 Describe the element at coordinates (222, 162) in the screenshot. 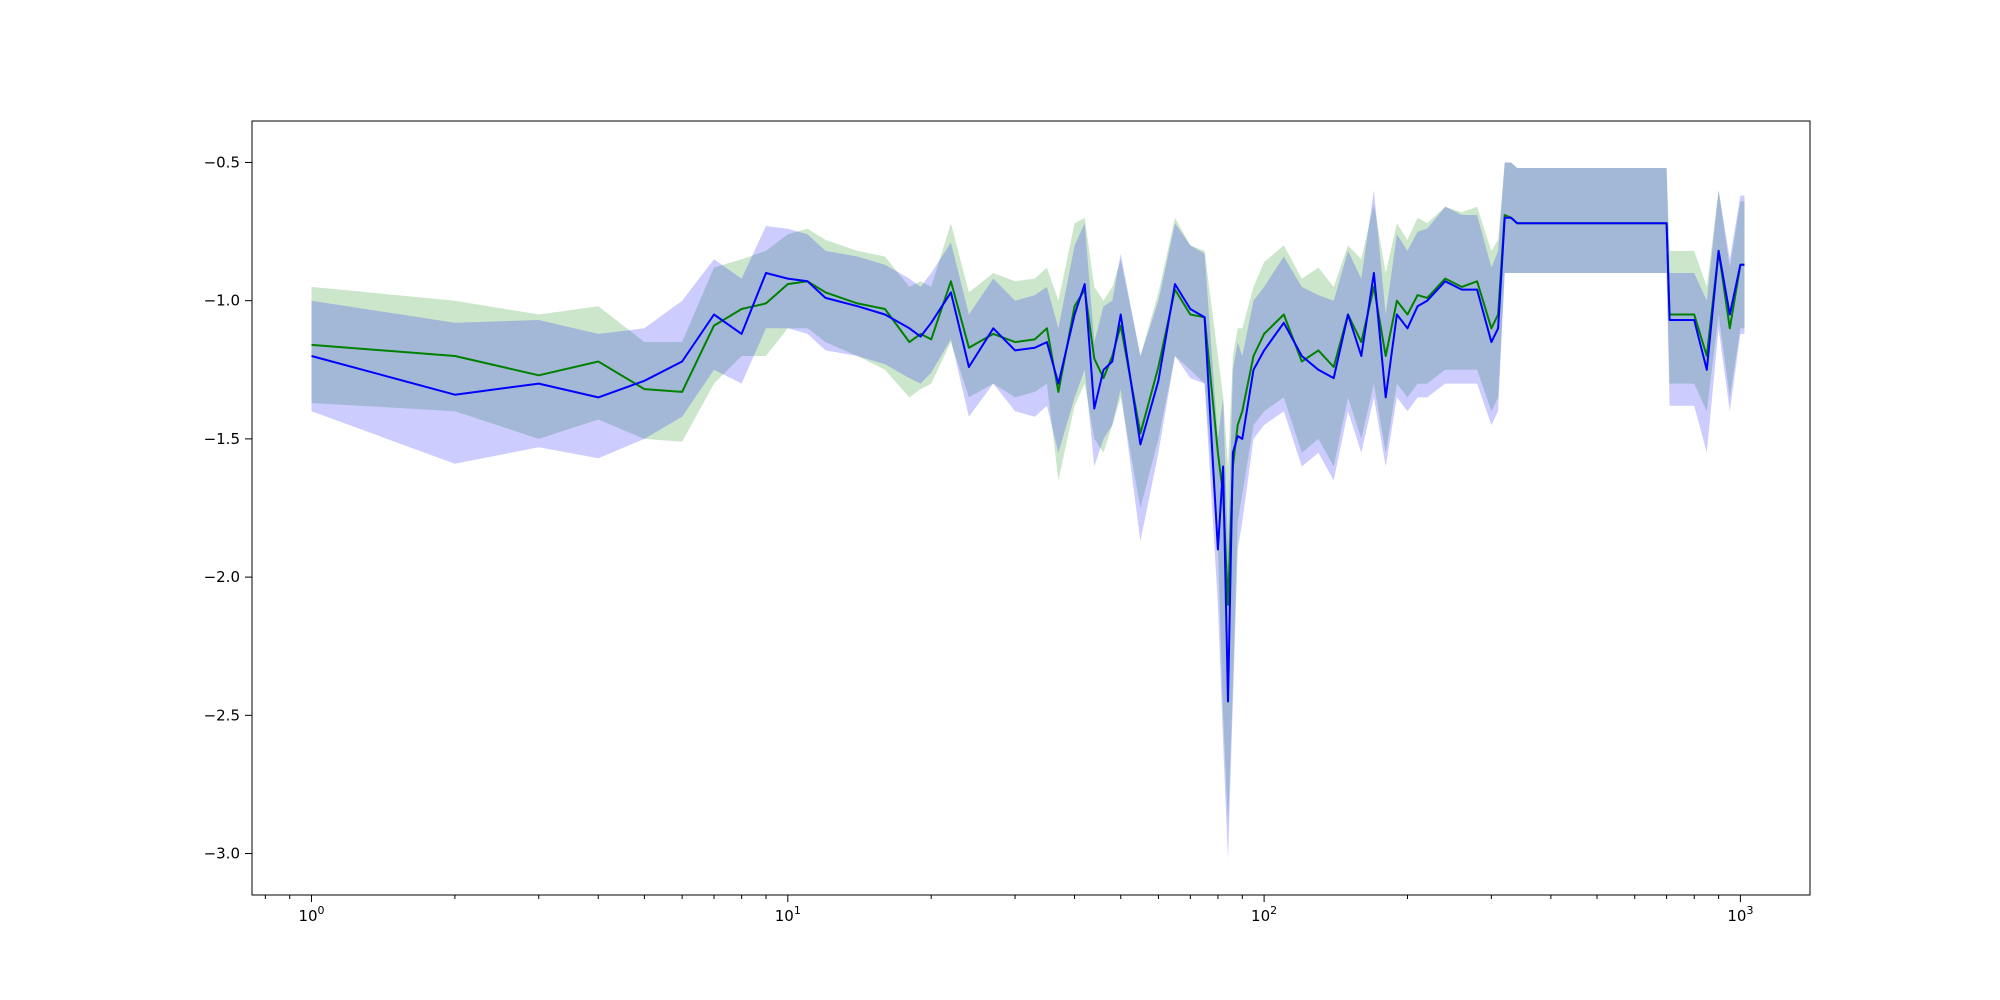

I see `y-tick-label: −0.5` at that location.